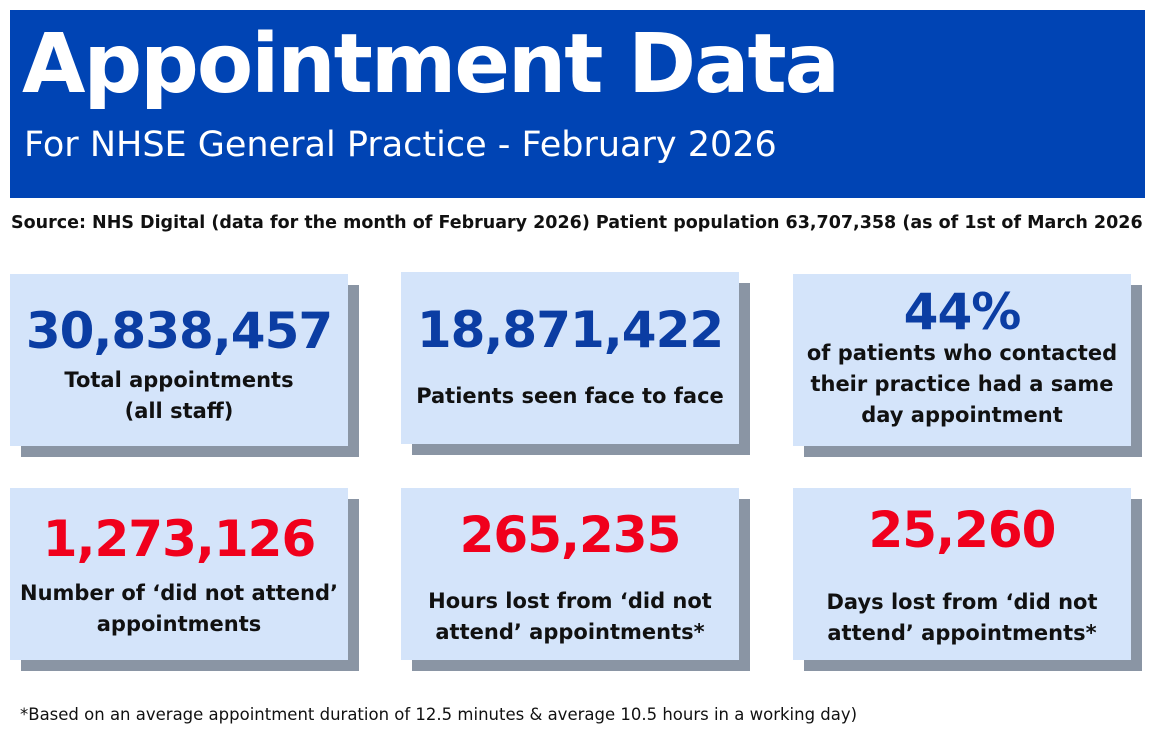 This screenshot has height=733, width=1157. What do you see at coordinates (962, 530) in the screenshot?
I see `stat-value: 25,260` at bounding box center [962, 530].